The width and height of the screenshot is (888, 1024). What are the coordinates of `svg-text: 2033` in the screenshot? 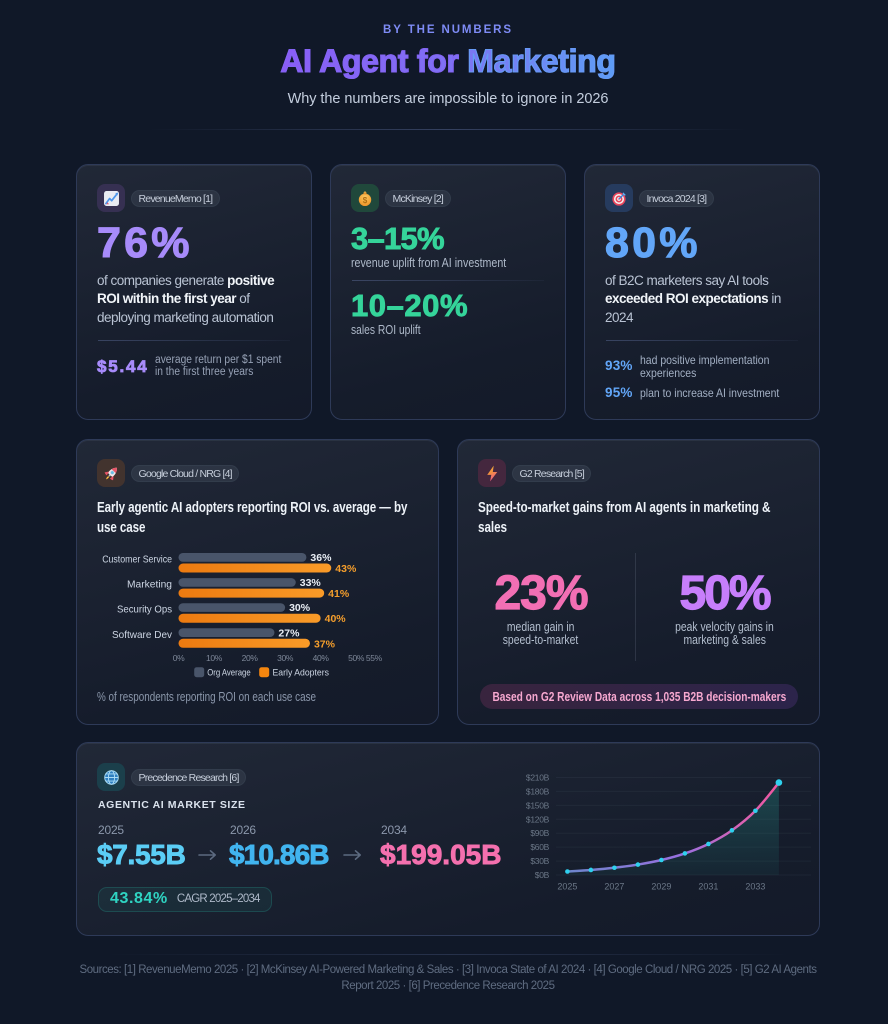 It's located at (755, 887).